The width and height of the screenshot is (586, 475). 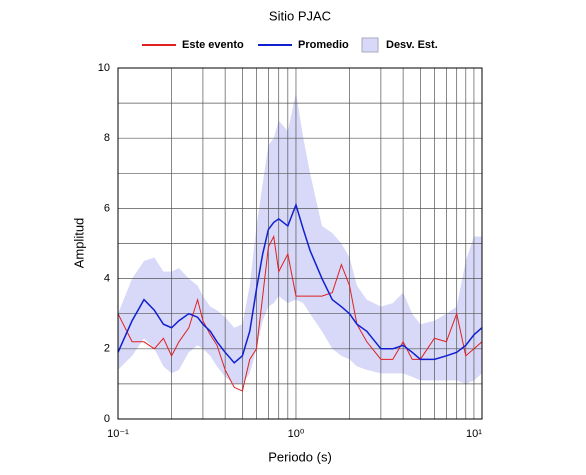 What do you see at coordinates (412, 45) in the screenshot?
I see `legend-label: Desv. Est.` at bounding box center [412, 45].